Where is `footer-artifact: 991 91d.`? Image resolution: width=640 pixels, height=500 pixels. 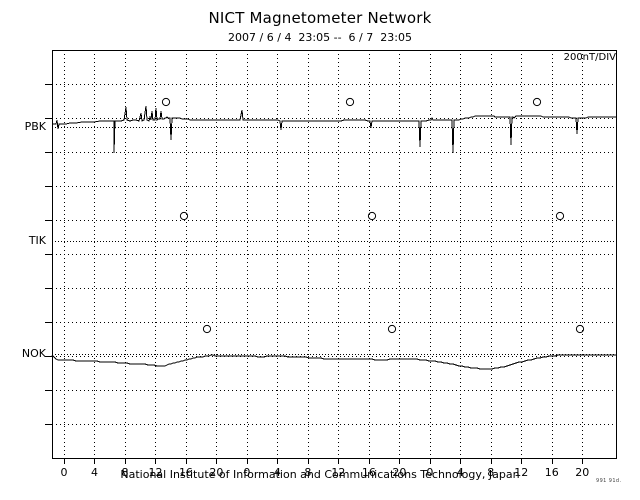
footer-artifact: 991 91d. is located at coordinates (609, 481).